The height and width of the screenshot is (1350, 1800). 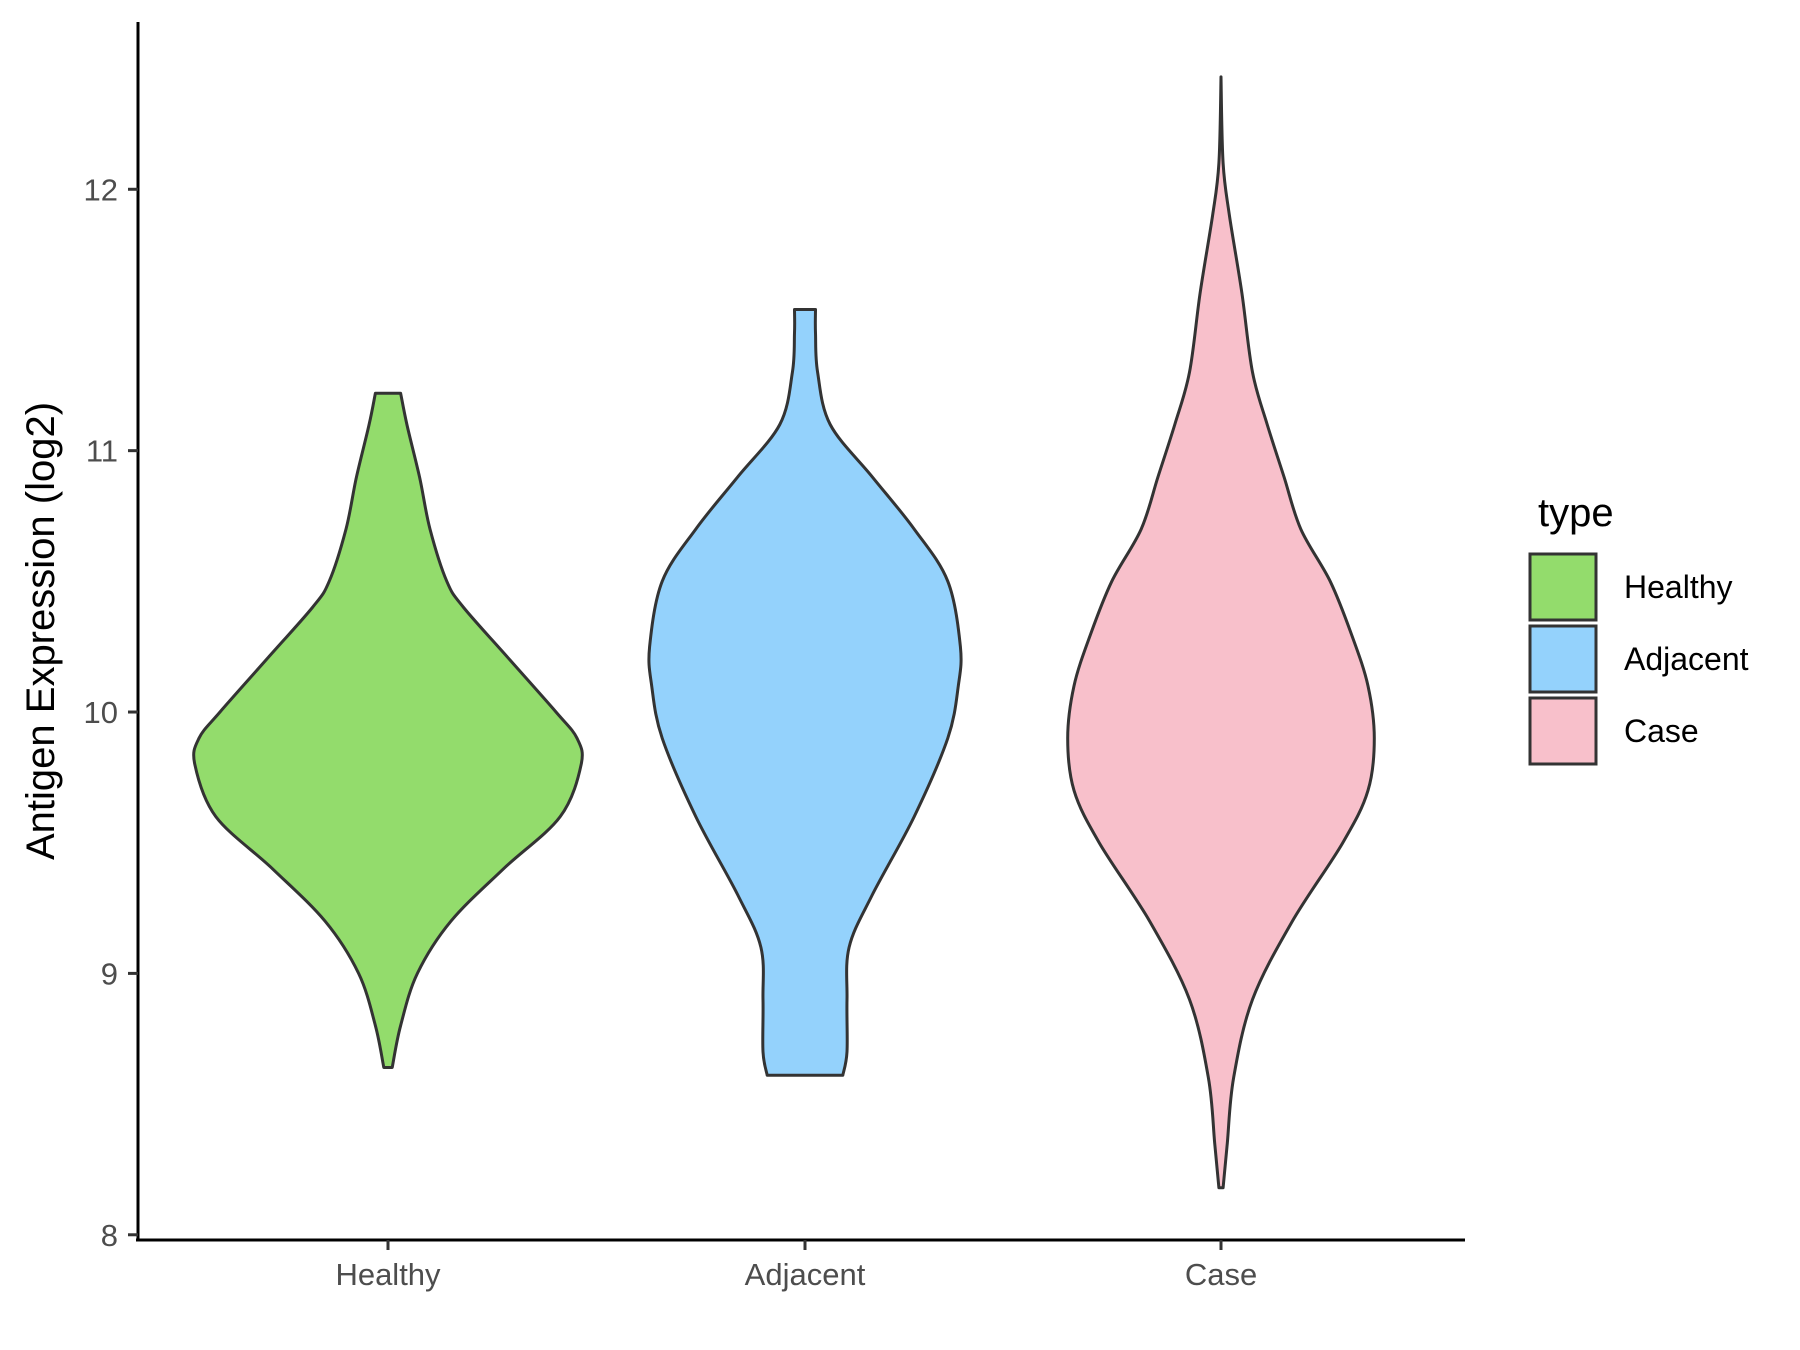 I want to click on y-axis-title: Antigen Expression (log2), so click(x=41, y=631).